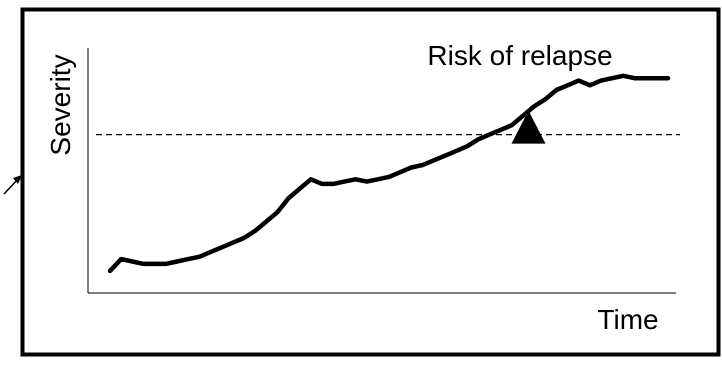 The width and height of the screenshot is (722, 366). What do you see at coordinates (519, 55) in the screenshot?
I see `chart-title: Risk of relapse` at bounding box center [519, 55].